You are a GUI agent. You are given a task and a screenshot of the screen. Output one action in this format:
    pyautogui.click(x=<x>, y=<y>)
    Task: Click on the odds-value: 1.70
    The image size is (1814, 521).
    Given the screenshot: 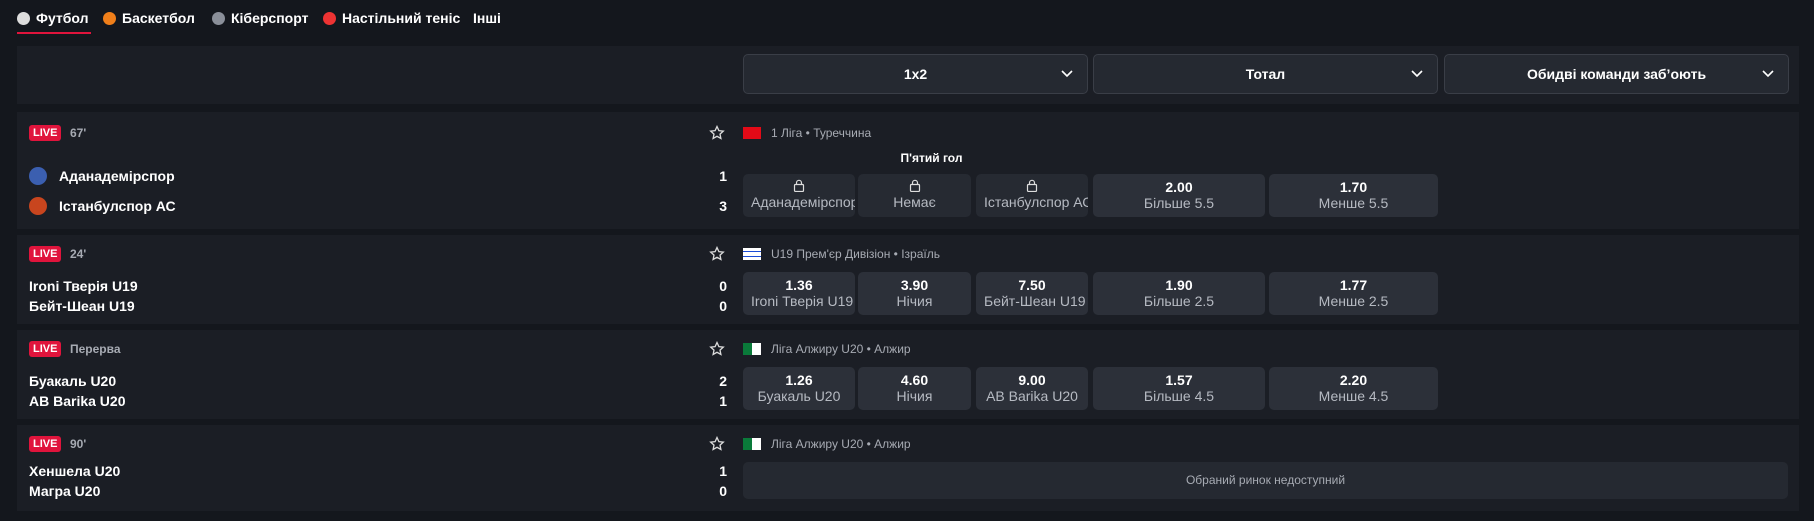 What is the action you would take?
    pyautogui.click(x=1353, y=187)
    